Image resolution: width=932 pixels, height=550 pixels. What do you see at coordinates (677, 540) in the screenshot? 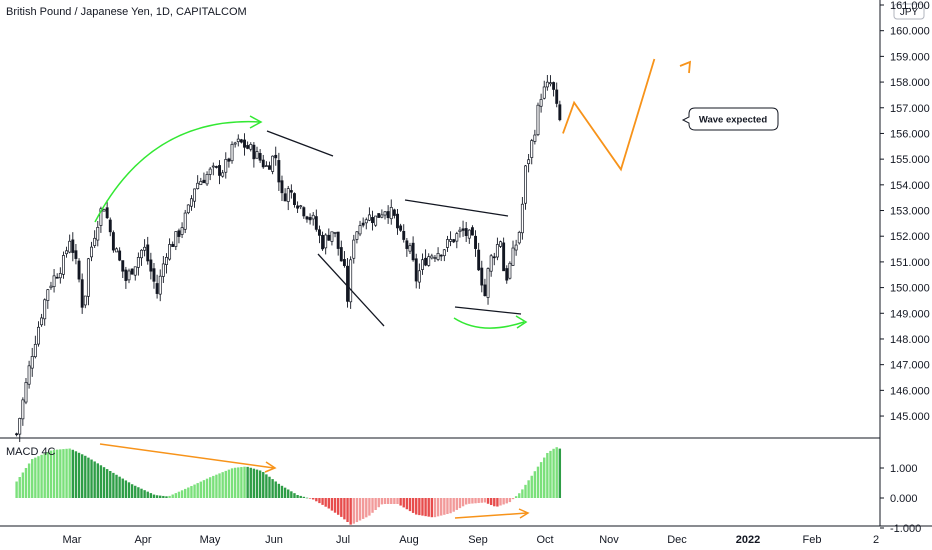
I see `time-tick-label: Dec` at bounding box center [677, 540].